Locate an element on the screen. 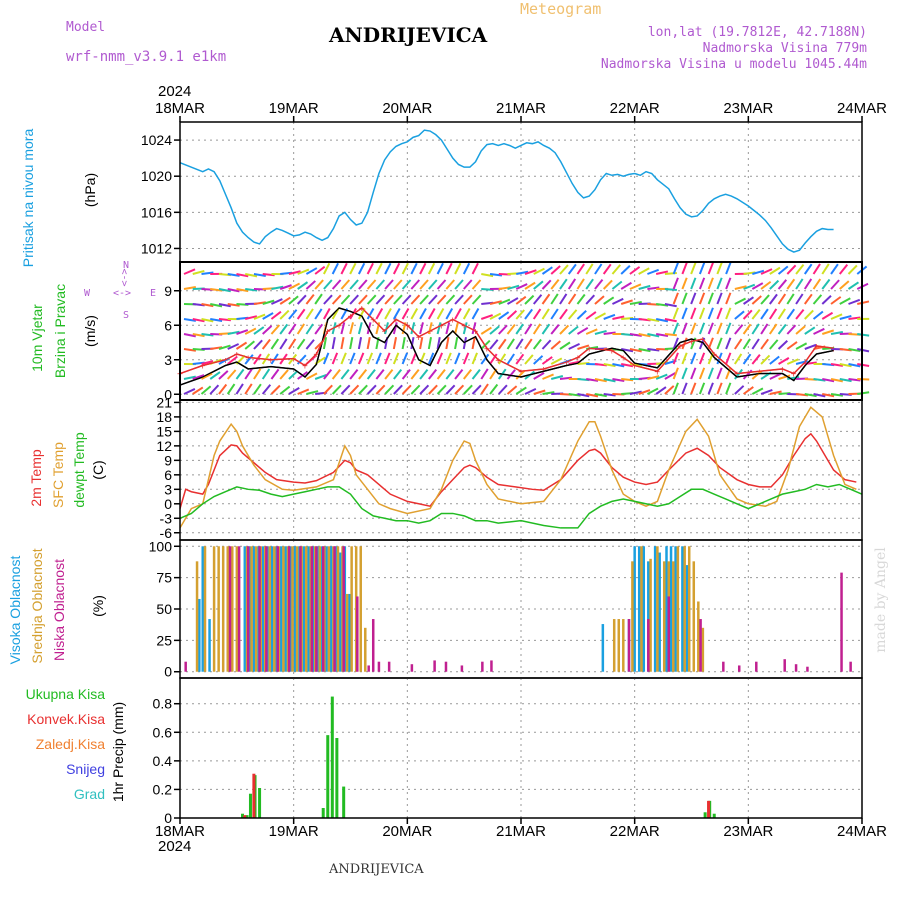 The width and height of the screenshot is (900, 900). y-tick-label: 3 is located at coordinates (168, 360).